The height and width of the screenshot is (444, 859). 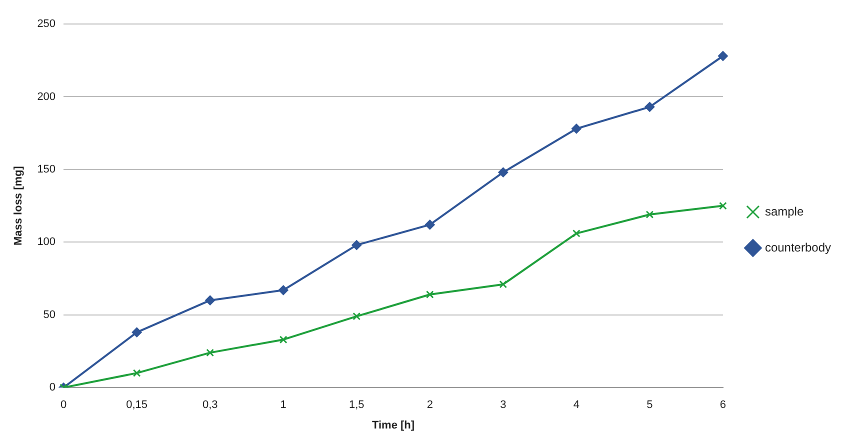 I want to click on x-tick-label: 1, so click(x=283, y=405).